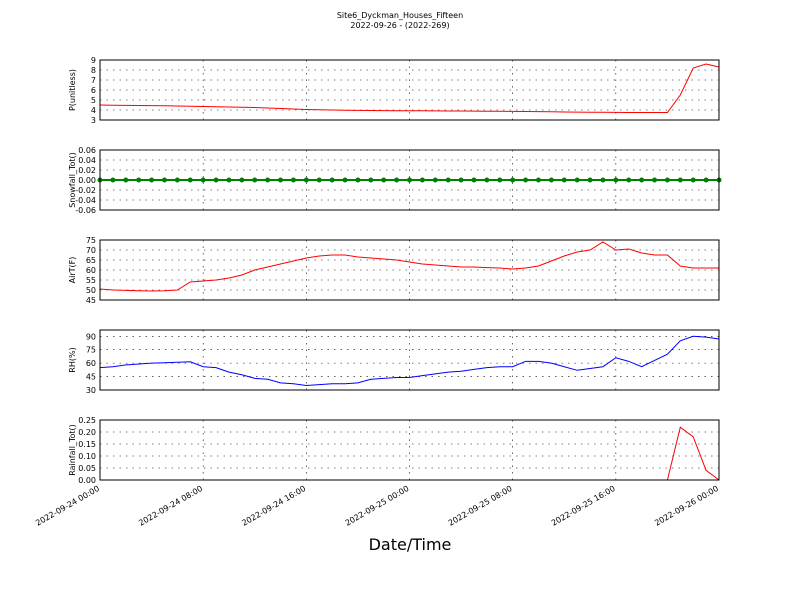 Image resolution: width=800 pixels, height=600 pixels. Describe the element at coordinates (93, 90) in the screenshot. I see `y-tick-label: 6` at that location.